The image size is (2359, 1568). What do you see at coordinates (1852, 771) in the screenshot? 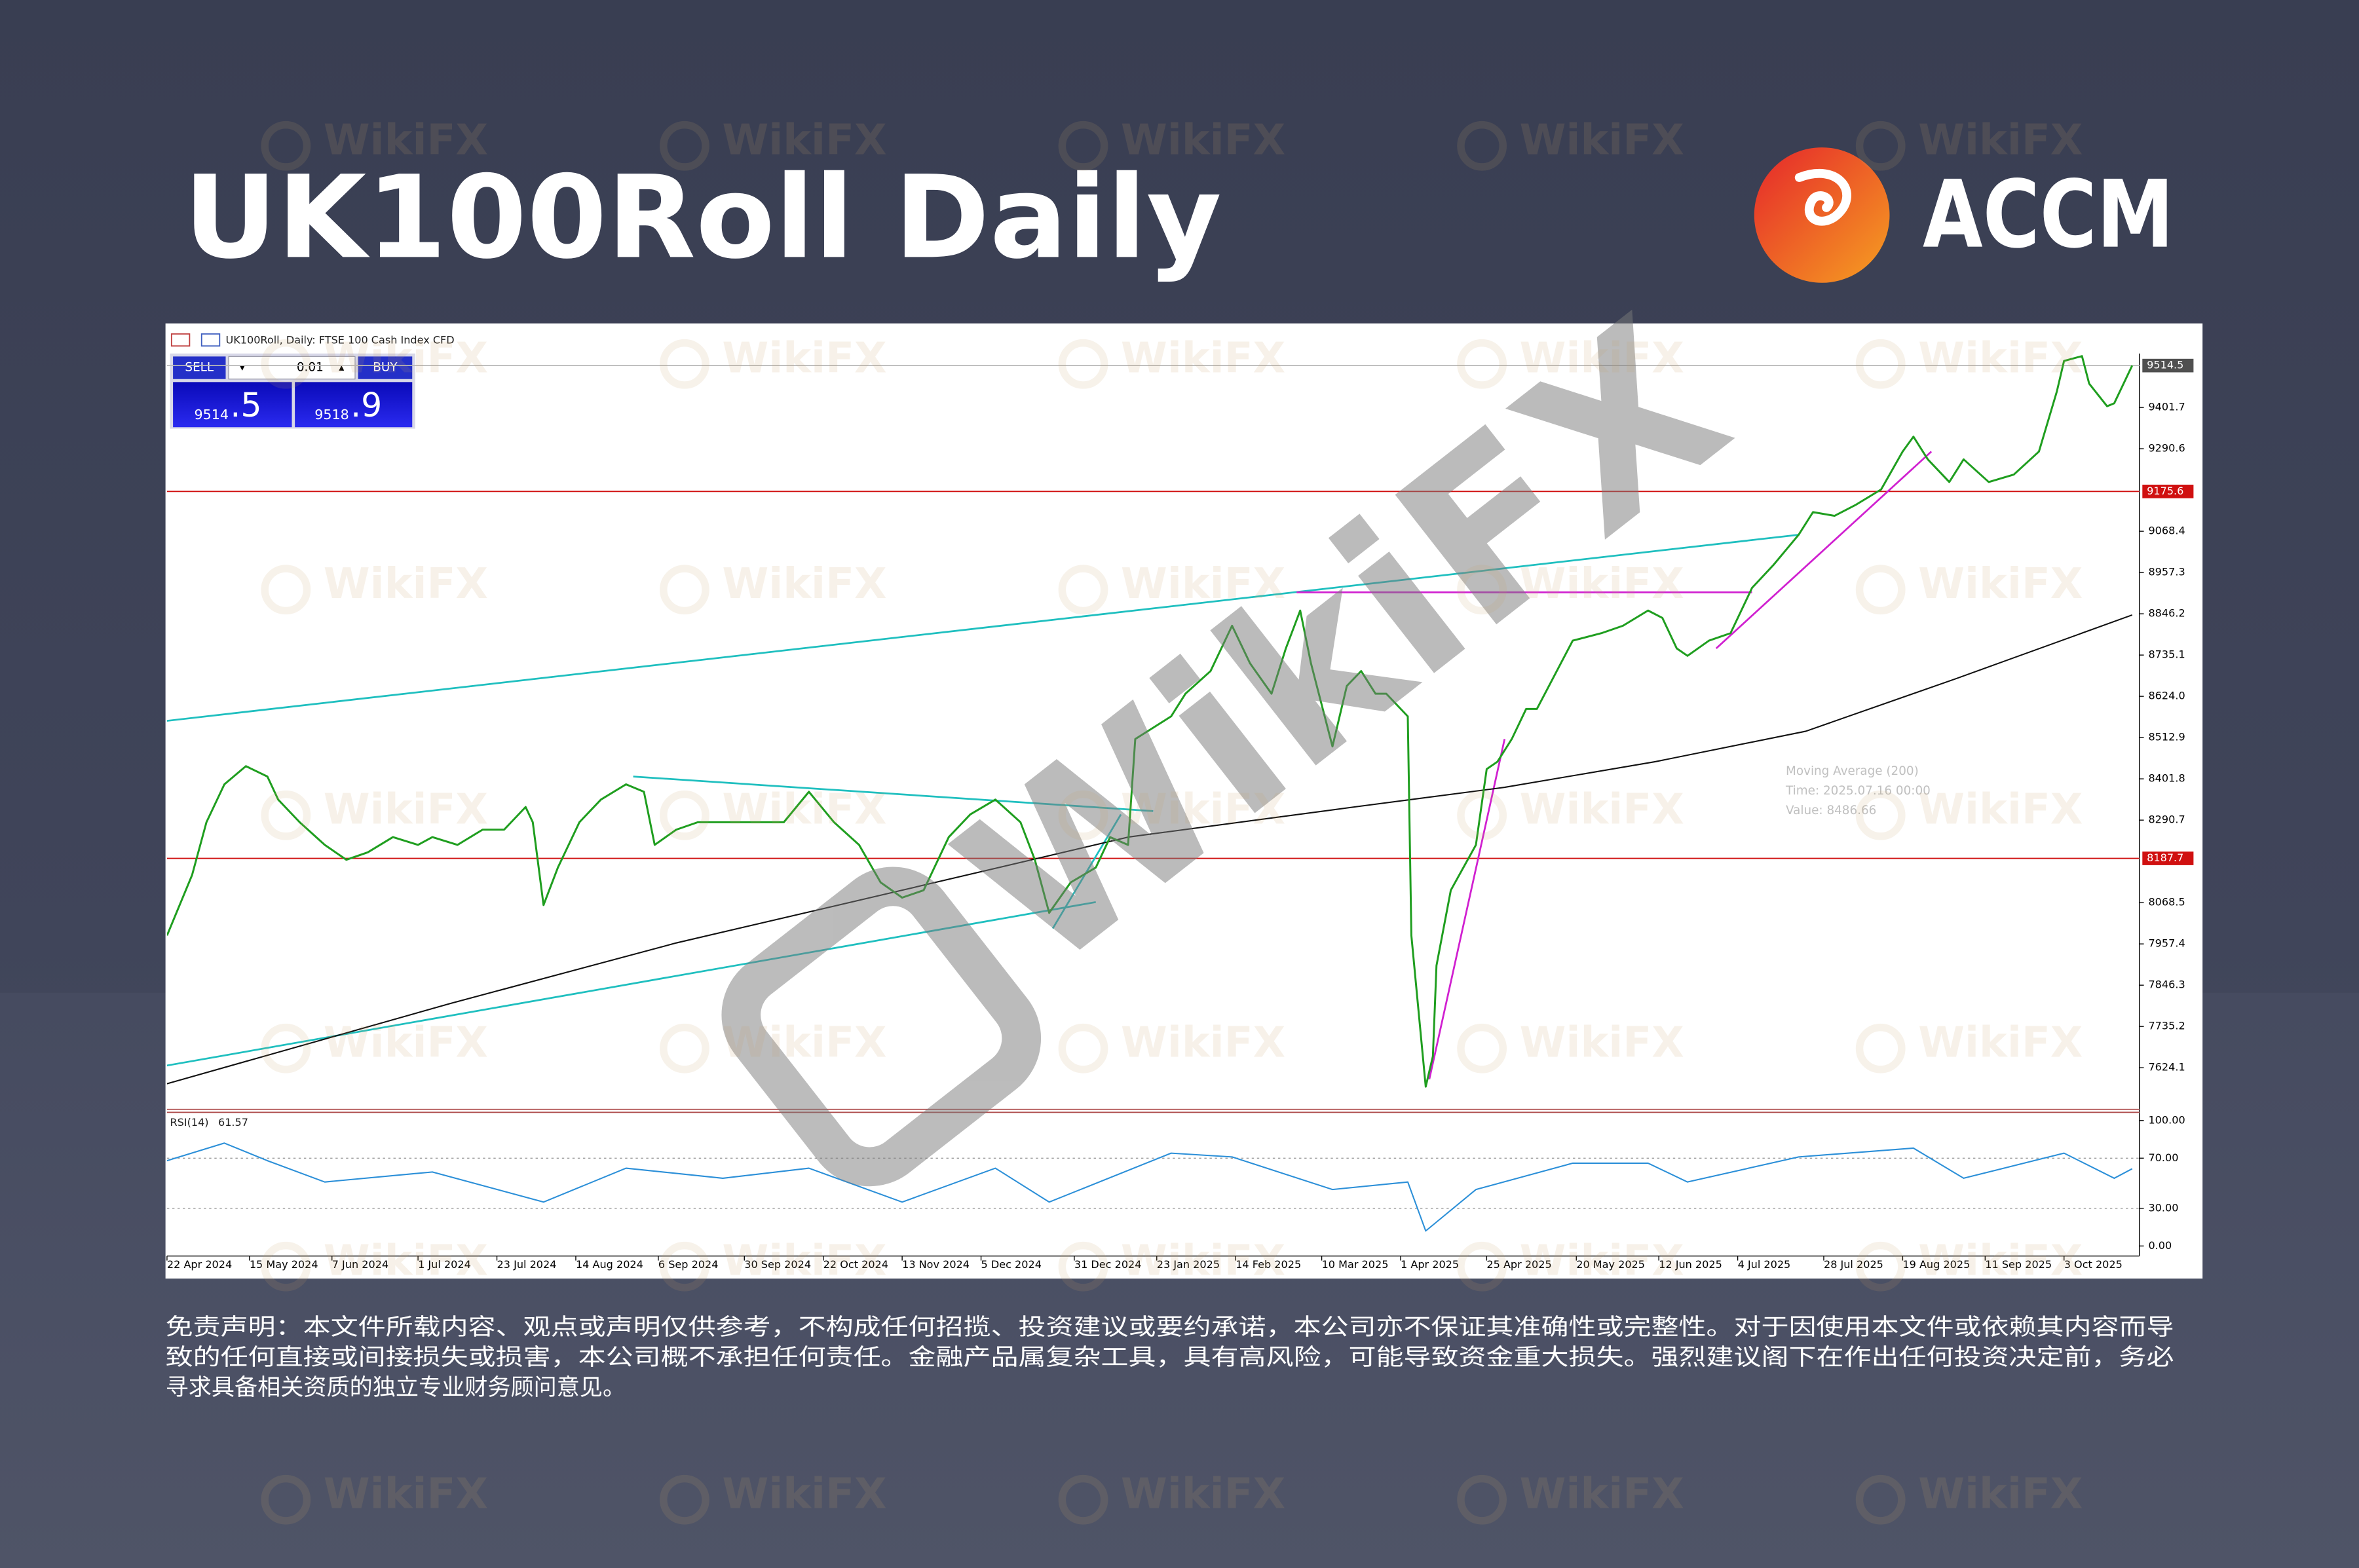
I see `ma-tooltip: Moving Average (200)` at bounding box center [1852, 771].